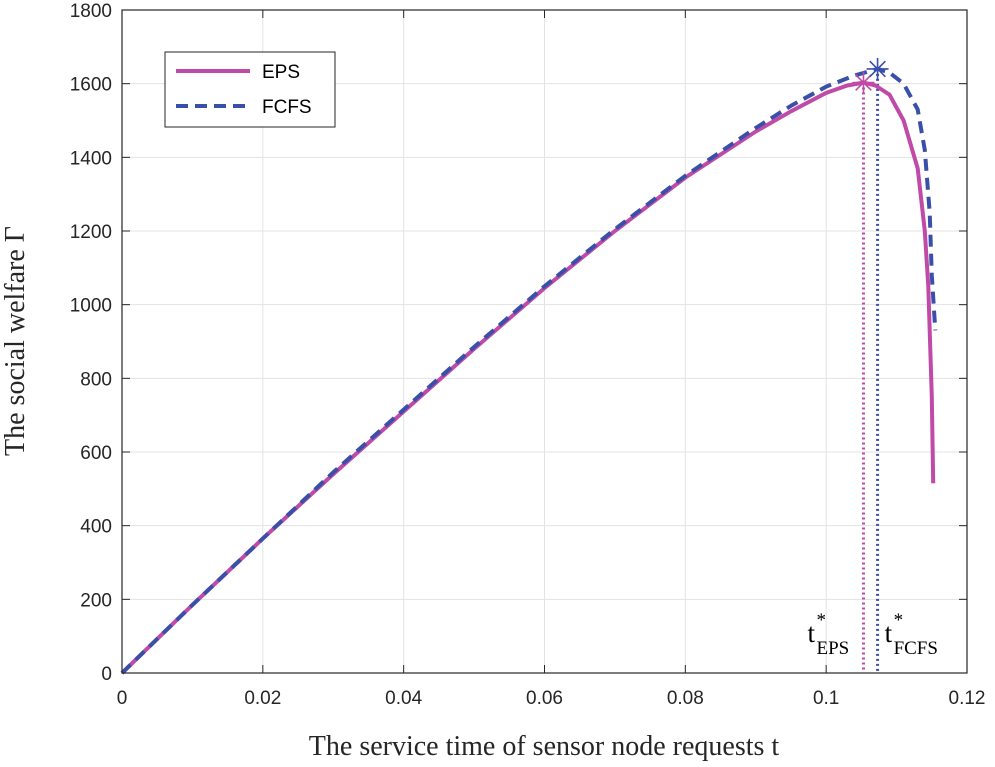 The height and width of the screenshot is (767, 995). What do you see at coordinates (821, 620) in the screenshot?
I see `annotation-sup-eps: *` at bounding box center [821, 620].